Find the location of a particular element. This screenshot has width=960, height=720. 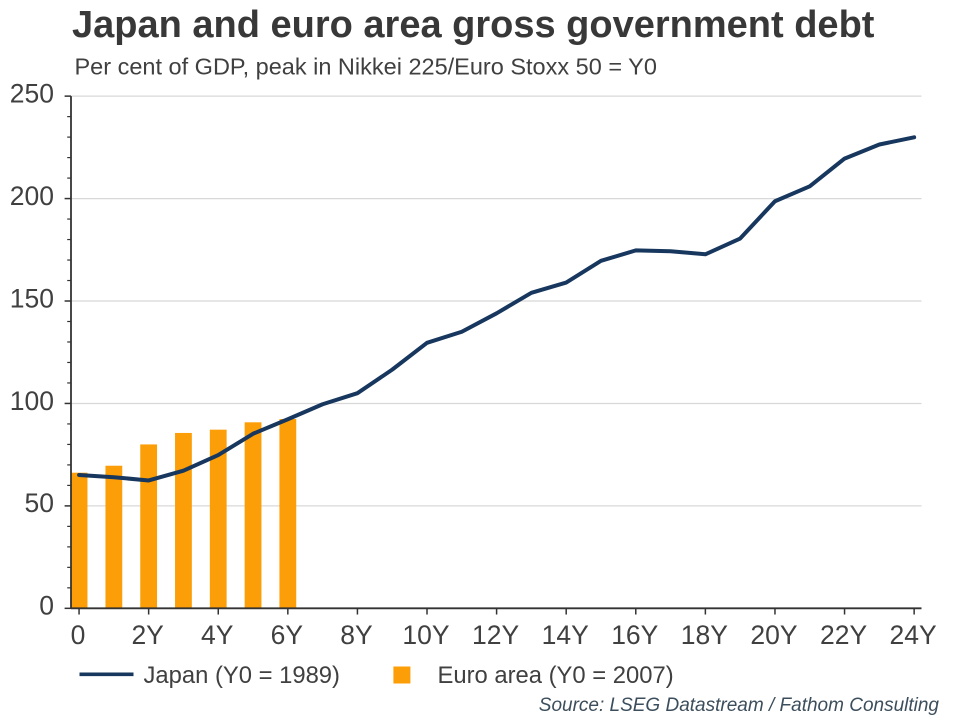

svg-text: 2Y is located at coordinates (147, 635).